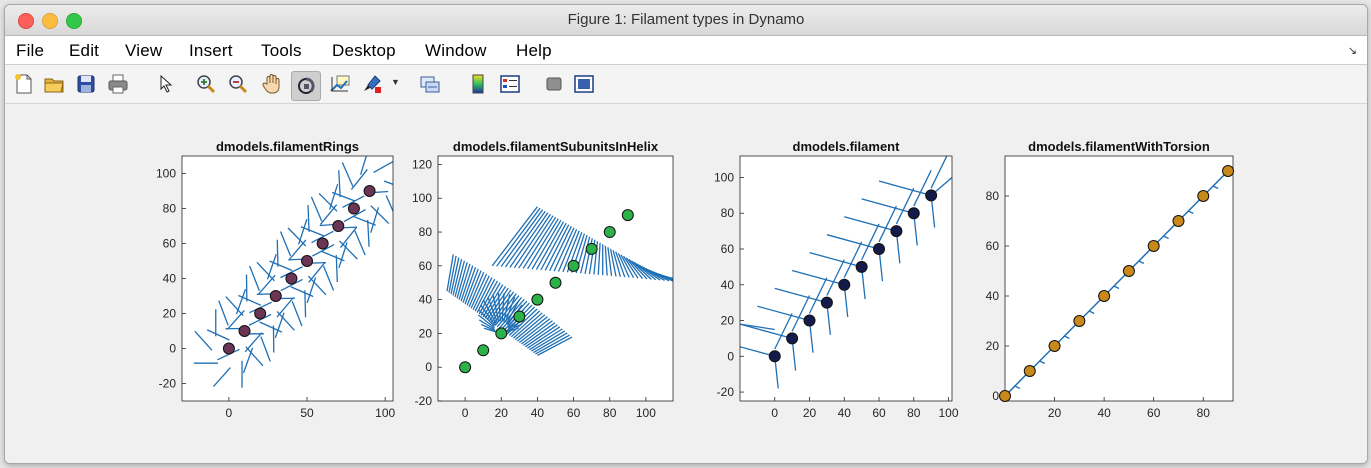 This screenshot has width=1371, height=468. What do you see at coordinates (364, 50) in the screenshot?
I see `menu-desktop: Desktop` at bounding box center [364, 50].